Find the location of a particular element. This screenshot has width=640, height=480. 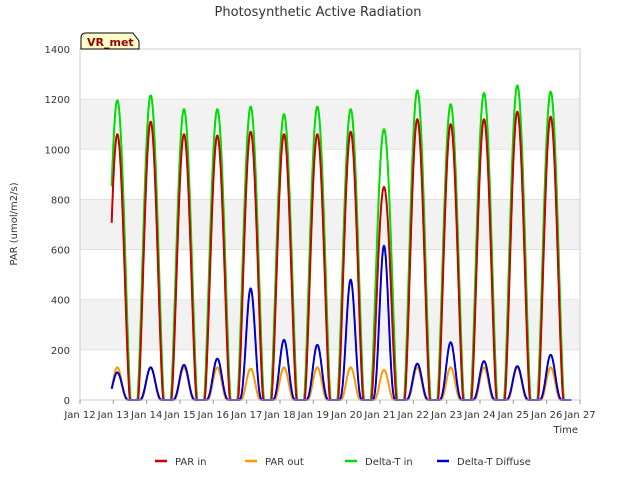

y-tick-label: 200 is located at coordinates (60, 351).